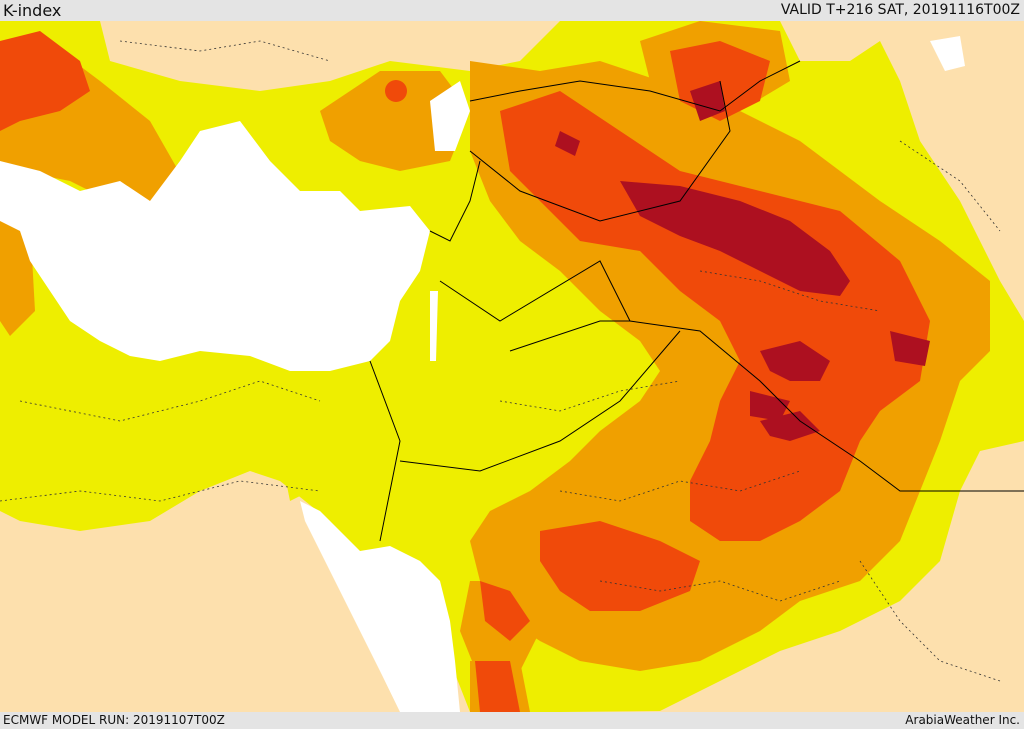 The height and width of the screenshot is (729, 1024). I want to click on mediterranean-sea, so click(215, 246).